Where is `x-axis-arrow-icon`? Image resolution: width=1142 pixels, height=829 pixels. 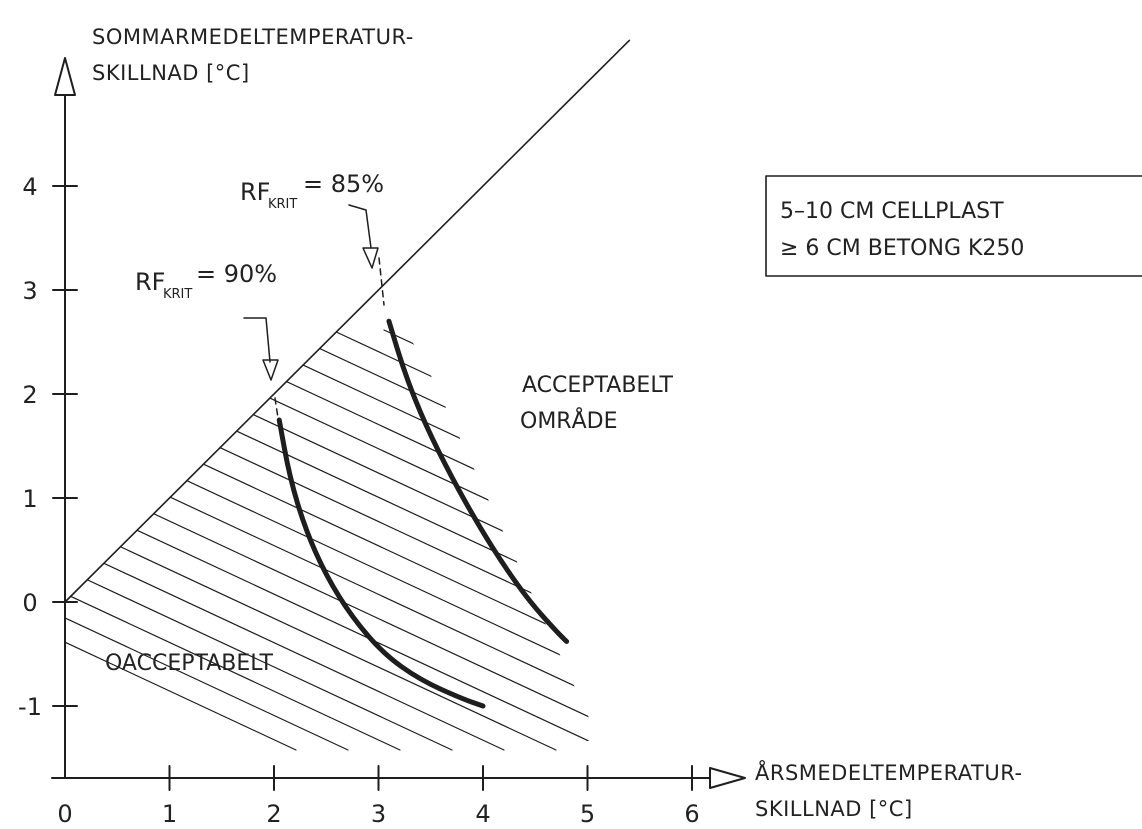 x-axis-arrow-icon is located at coordinates (727, 778).